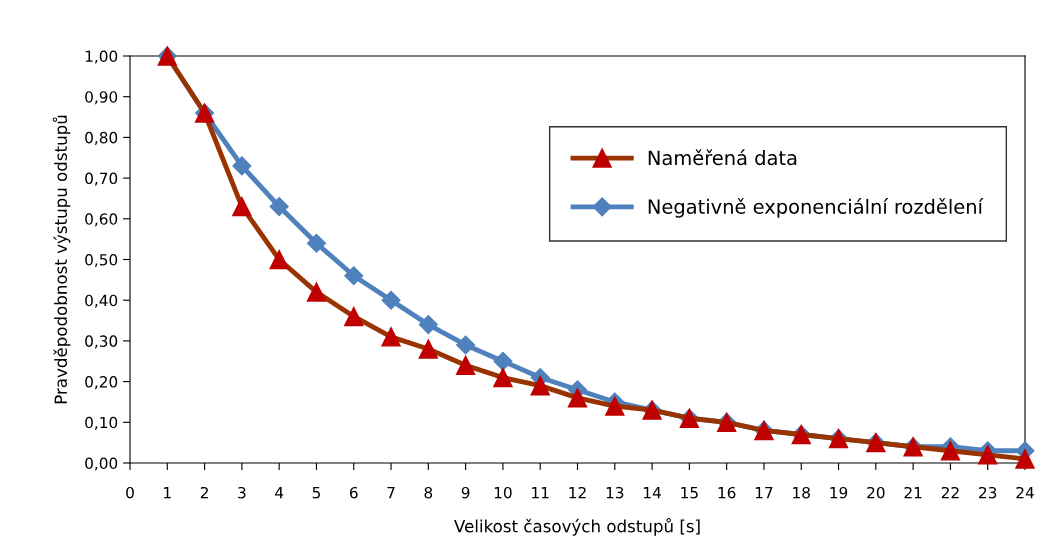 The height and width of the screenshot is (549, 1041). Describe the element at coordinates (913, 492) in the screenshot. I see `x-tick-label: 21` at that location.